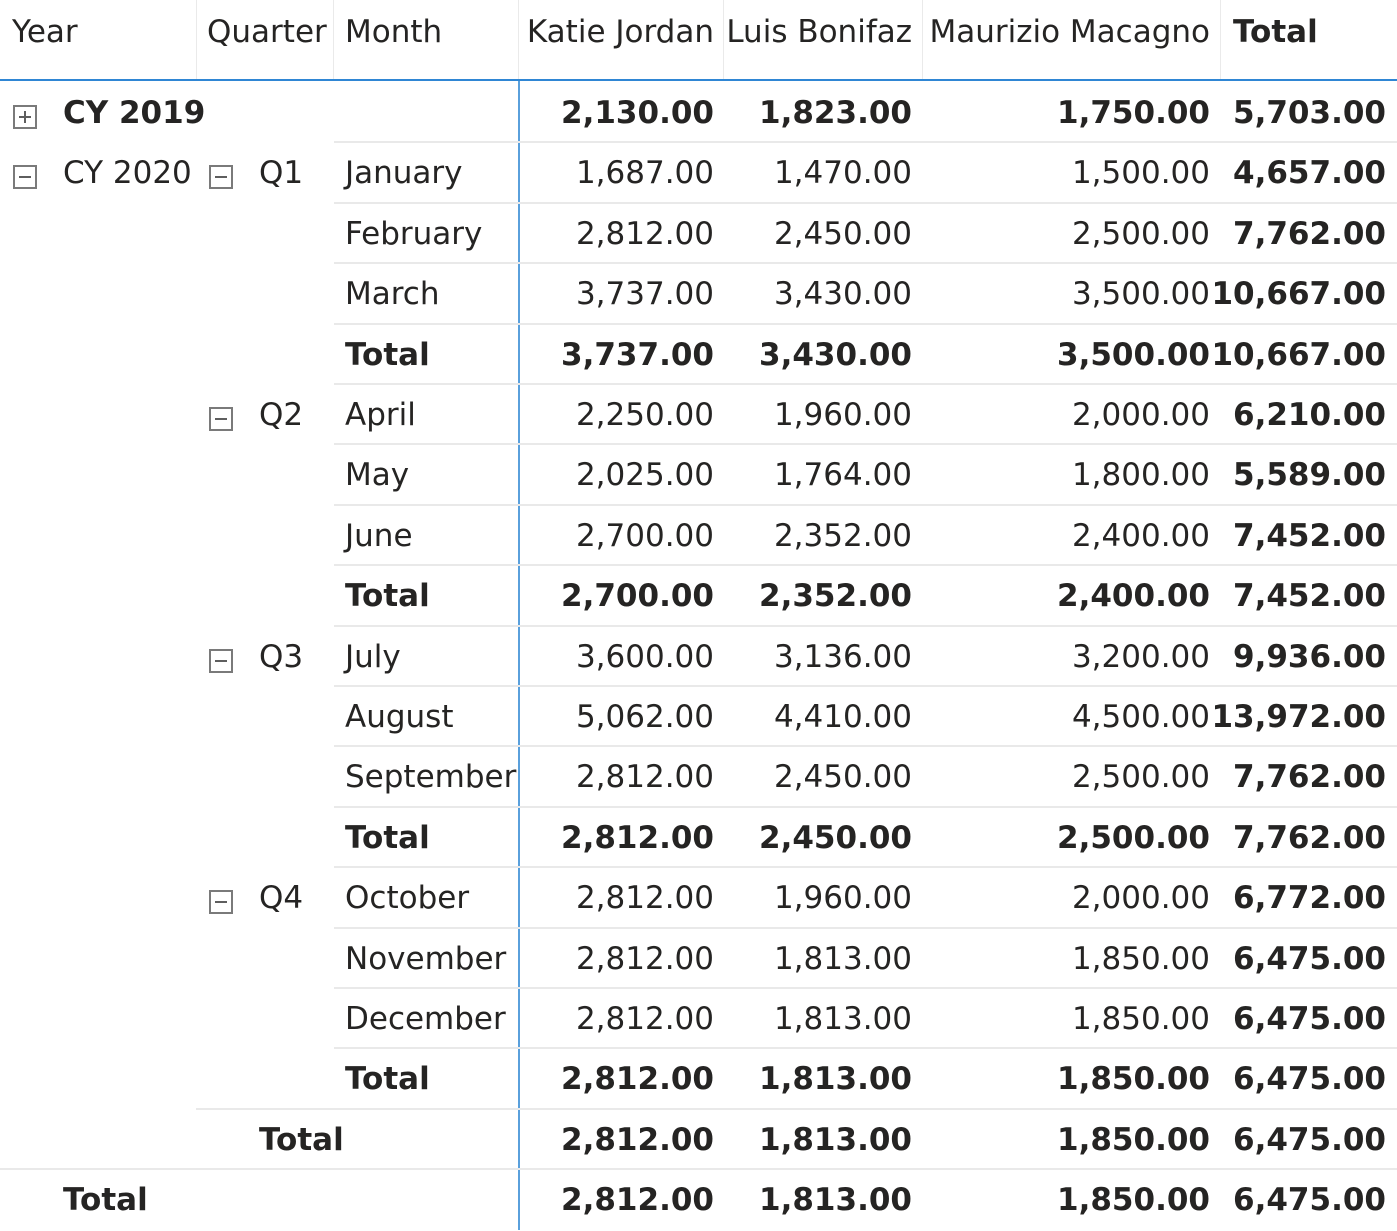 Image resolution: width=1397 pixels, height=1231 pixels. What do you see at coordinates (431, 777) in the screenshot?
I see `row-header-month: September` at bounding box center [431, 777].